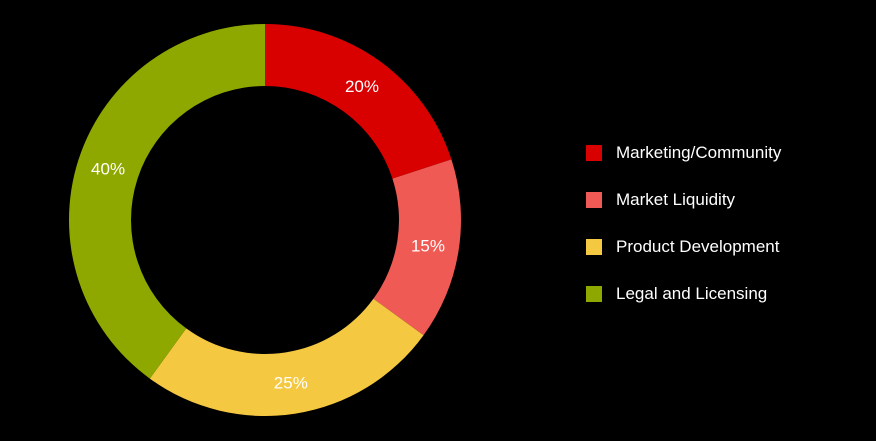 The height and width of the screenshot is (441, 876). I want to click on legend-label-legal-and-licensing: Legal and Licensing, so click(692, 293).